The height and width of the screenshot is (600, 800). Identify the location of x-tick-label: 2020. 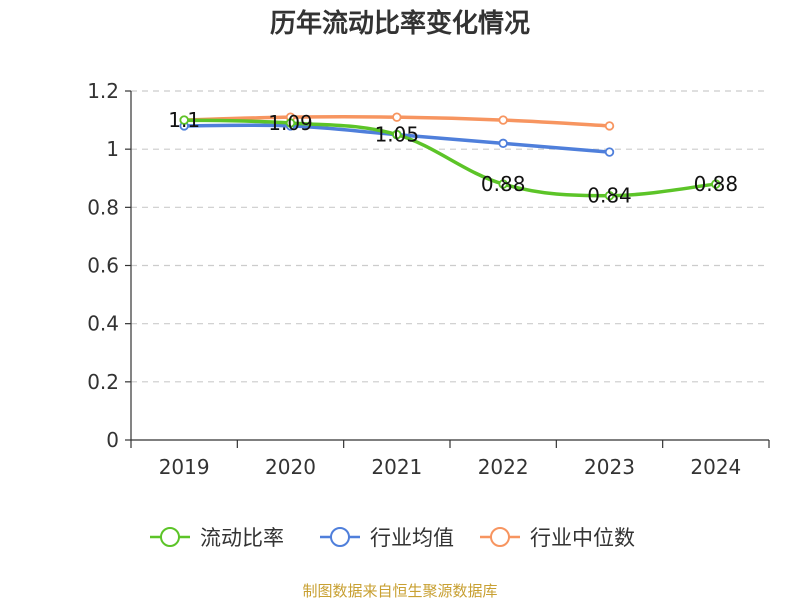
(290, 467).